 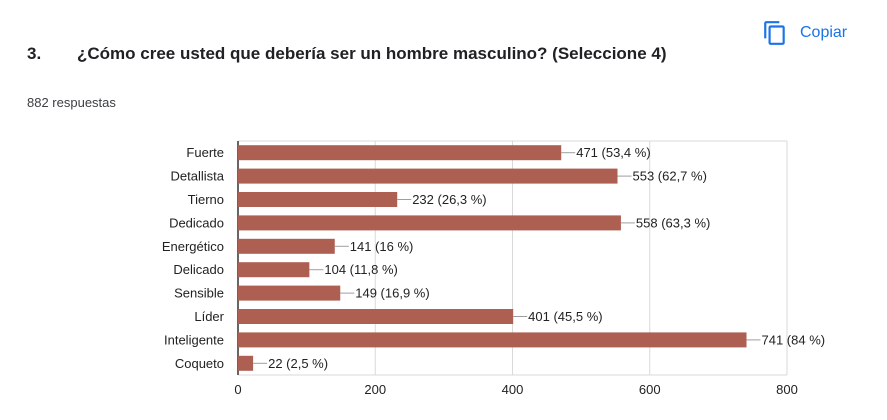 What do you see at coordinates (392, 293) in the screenshot?
I see `data-label: 149 (16,9 %)` at bounding box center [392, 293].